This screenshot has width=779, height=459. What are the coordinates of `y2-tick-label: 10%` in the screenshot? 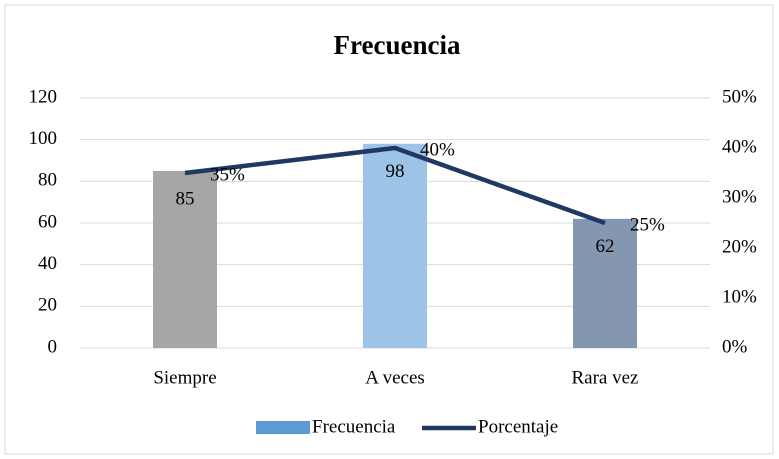 It's located at (739, 296).